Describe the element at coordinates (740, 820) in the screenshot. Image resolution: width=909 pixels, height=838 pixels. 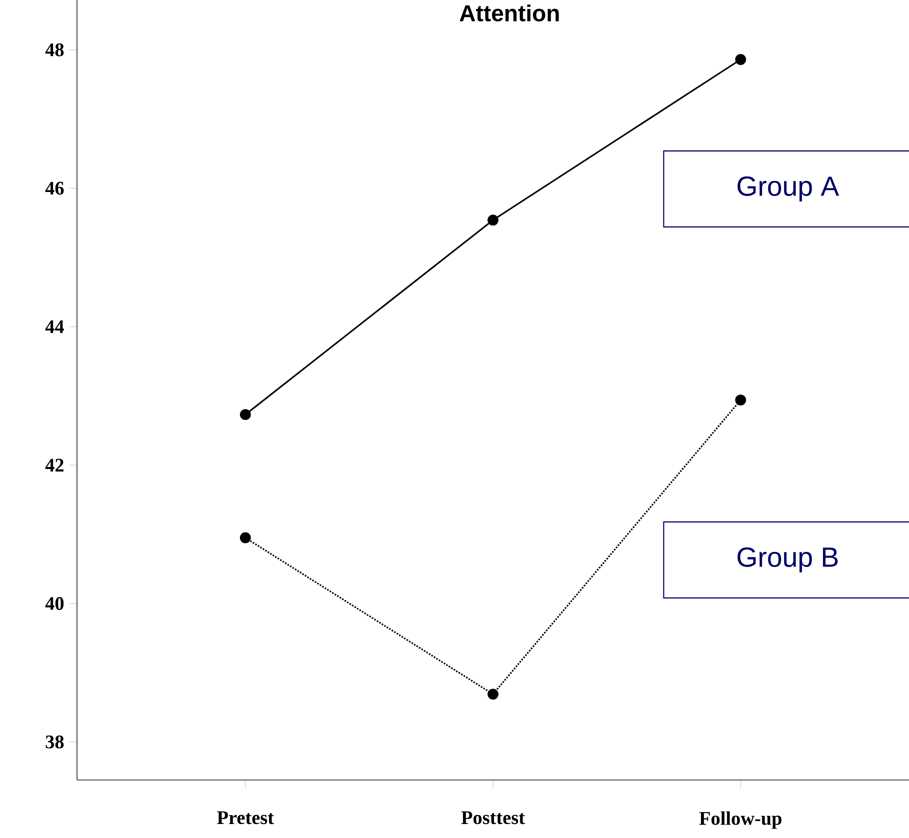
I see `x-tick-label: Follow-up` at that location.